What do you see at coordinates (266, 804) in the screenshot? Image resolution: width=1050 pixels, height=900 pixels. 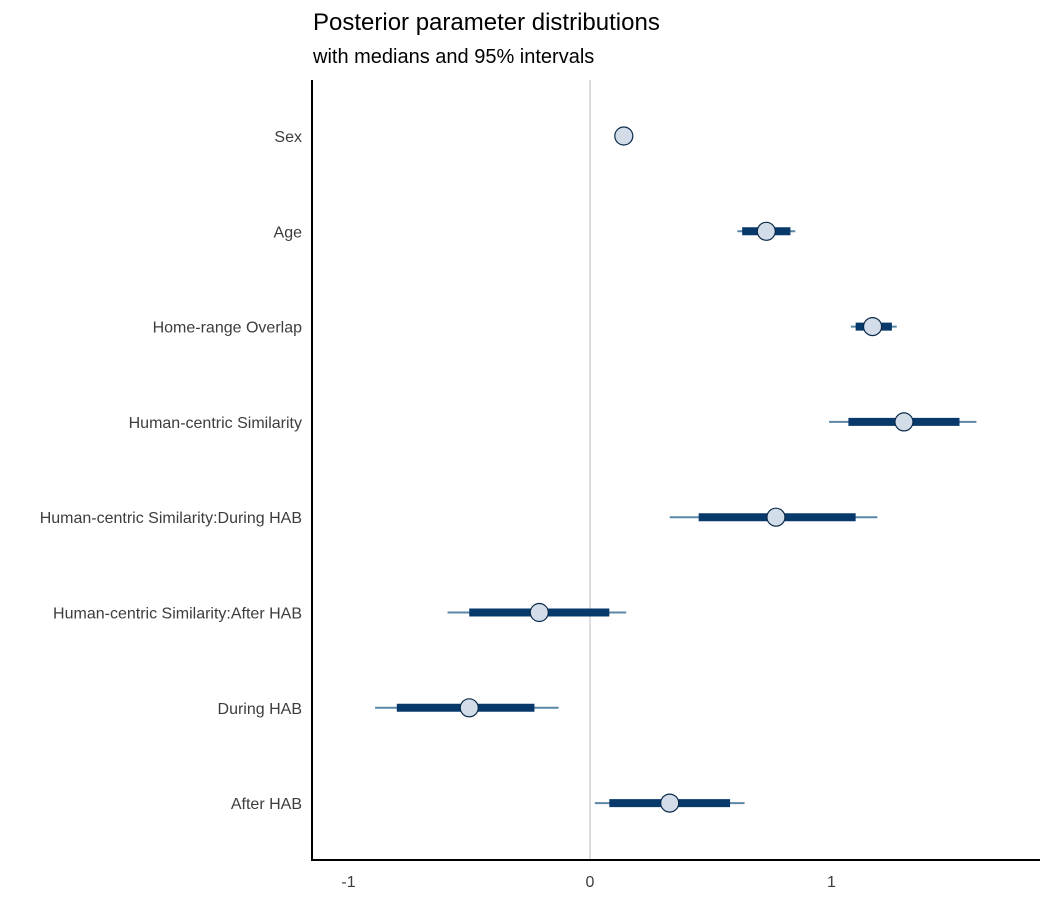 I see `y-axis-label: After HAB` at bounding box center [266, 804].